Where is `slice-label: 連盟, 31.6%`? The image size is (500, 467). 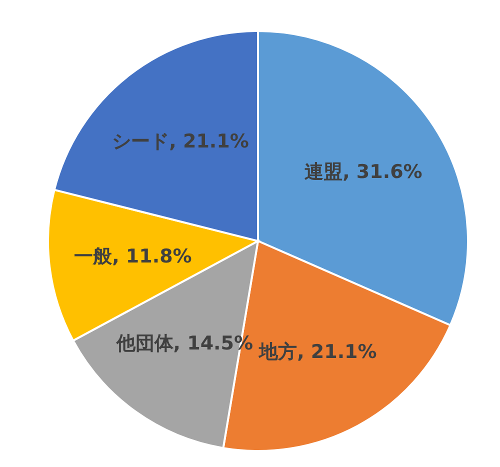 slice-label: 連盟, 31.6% is located at coordinates (363, 172).